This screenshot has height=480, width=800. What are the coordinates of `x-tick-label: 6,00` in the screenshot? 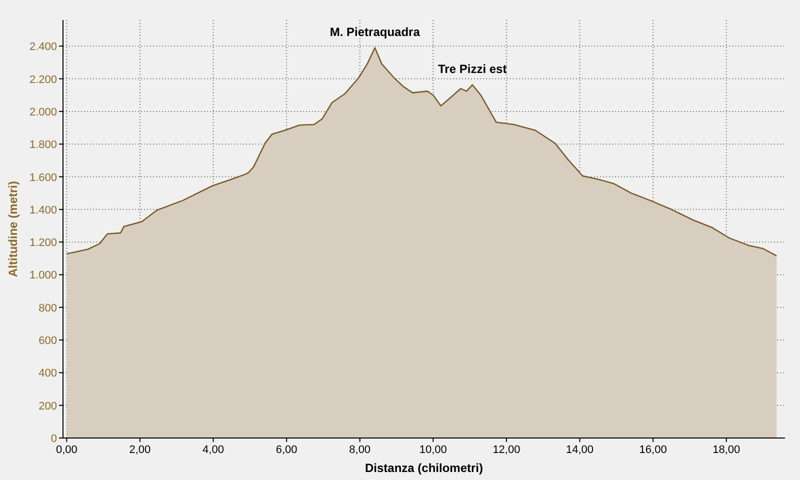 It's located at (287, 450).